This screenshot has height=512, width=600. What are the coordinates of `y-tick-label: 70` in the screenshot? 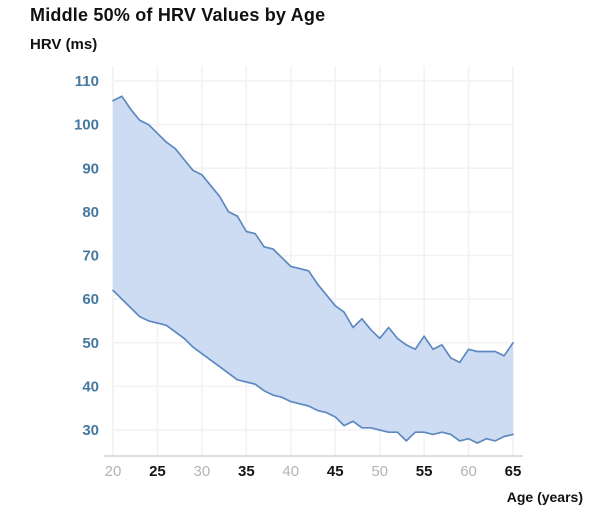 It's located at (90, 256).